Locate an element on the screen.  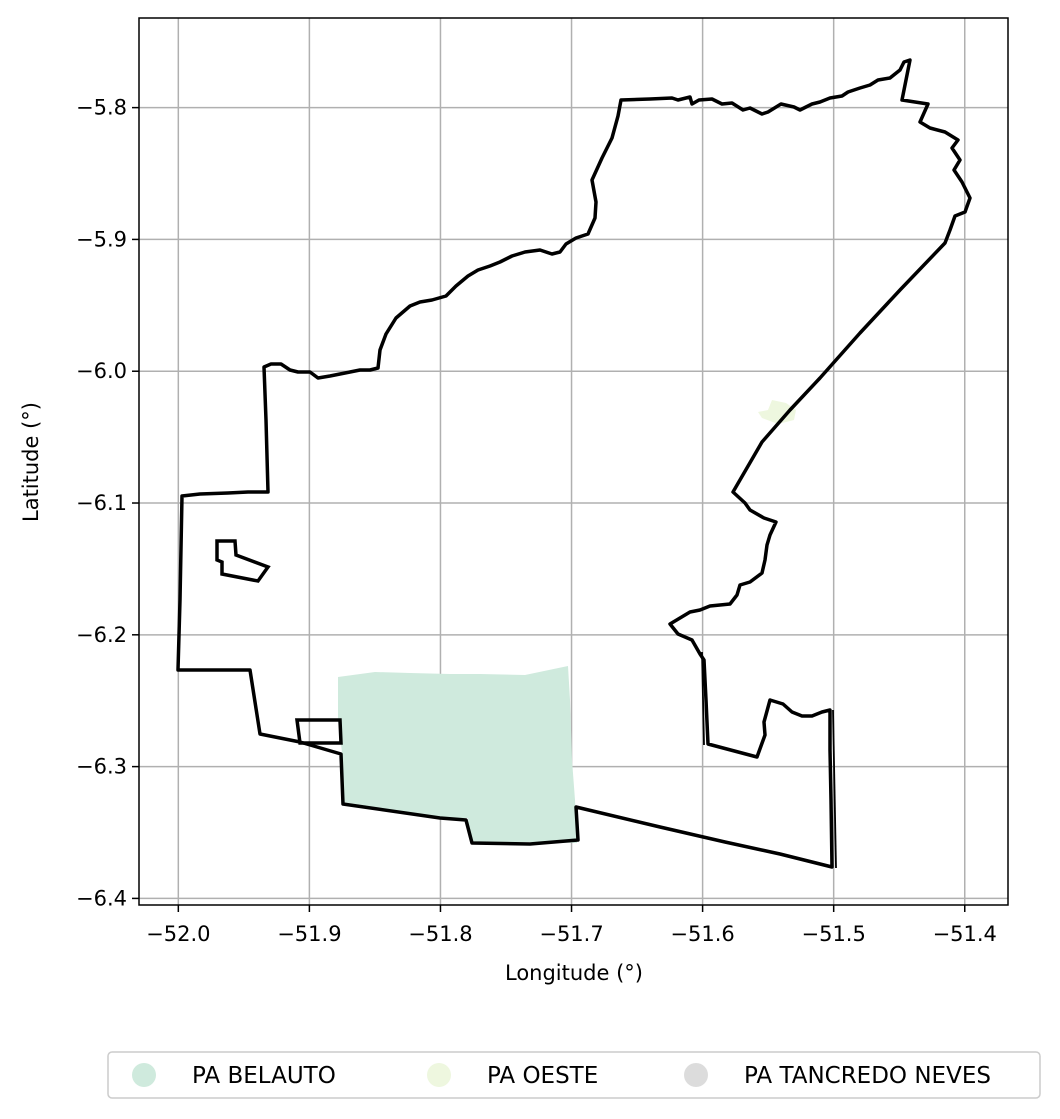
pa-oeste-area is located at coordinates (777, 412).